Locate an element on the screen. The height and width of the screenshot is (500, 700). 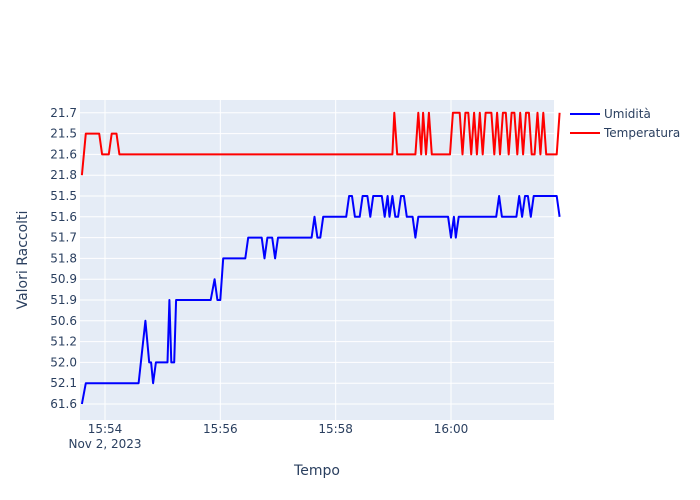
y-tick-label: 50.6 is located at coordinates (63, 321).